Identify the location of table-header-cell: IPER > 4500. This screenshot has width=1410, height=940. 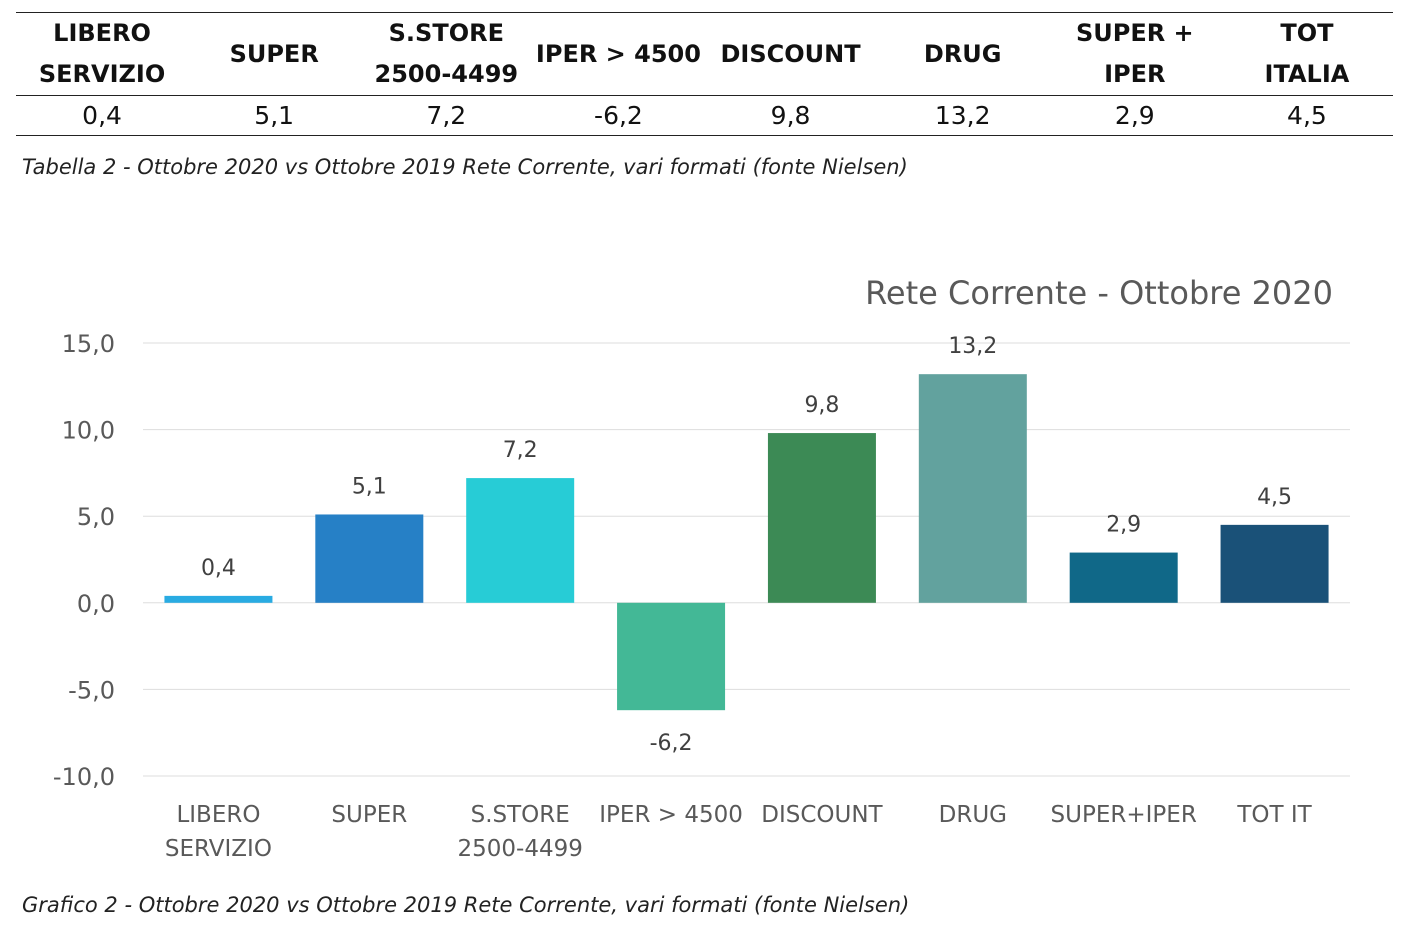
(618, 53).